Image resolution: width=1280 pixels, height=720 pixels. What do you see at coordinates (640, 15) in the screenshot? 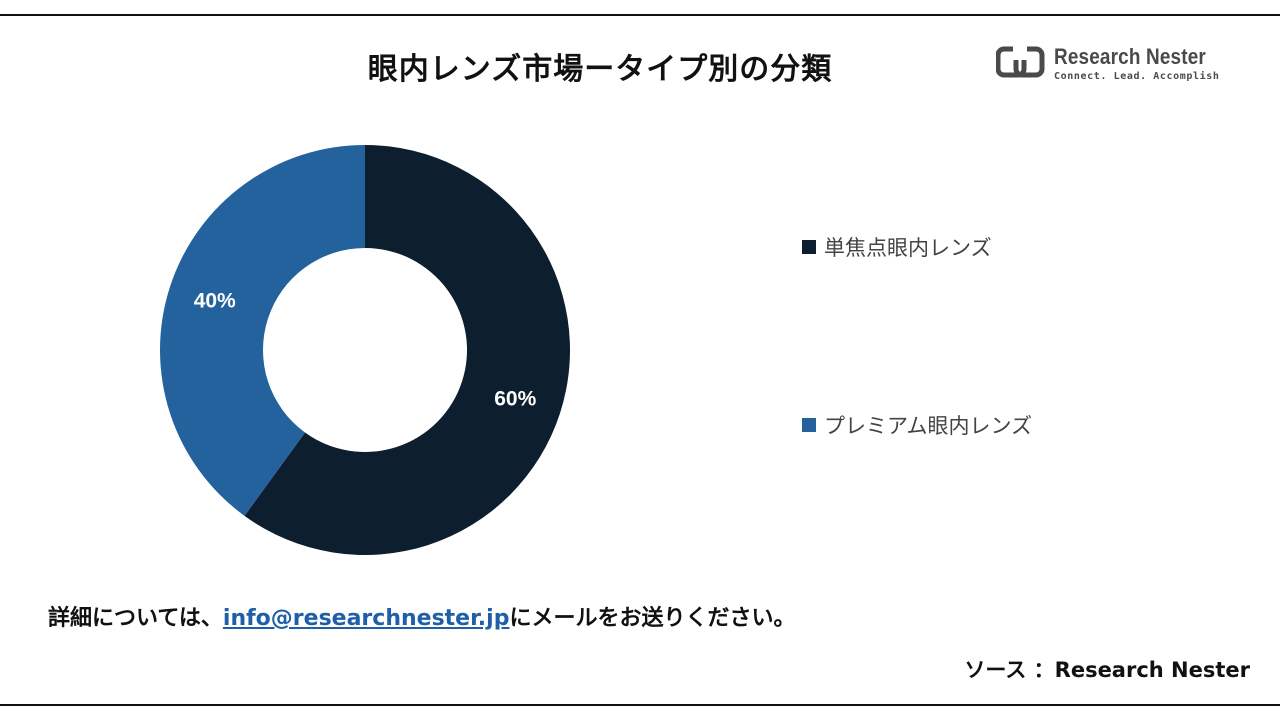
I see `top-rule` at bounding box center [640, 15].